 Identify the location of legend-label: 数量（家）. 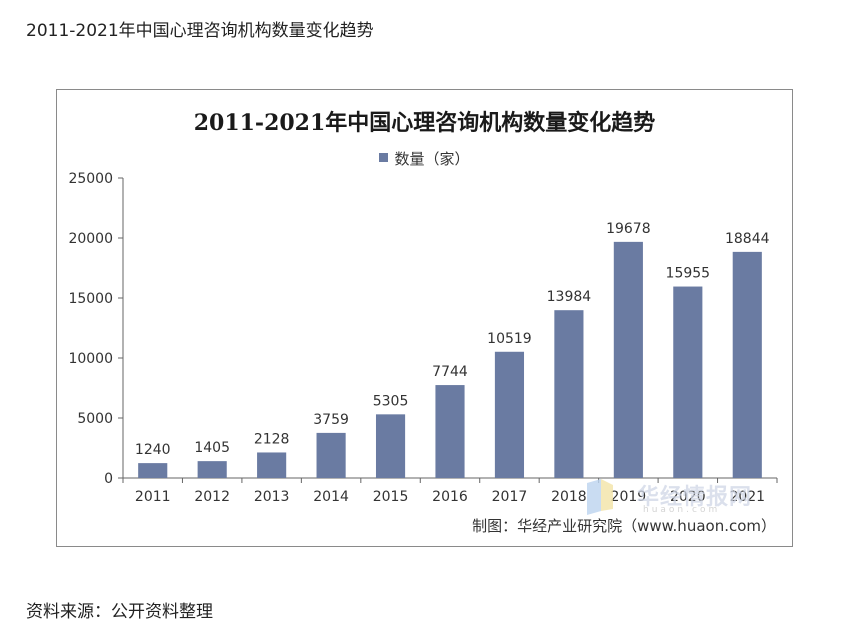
(432, 159).